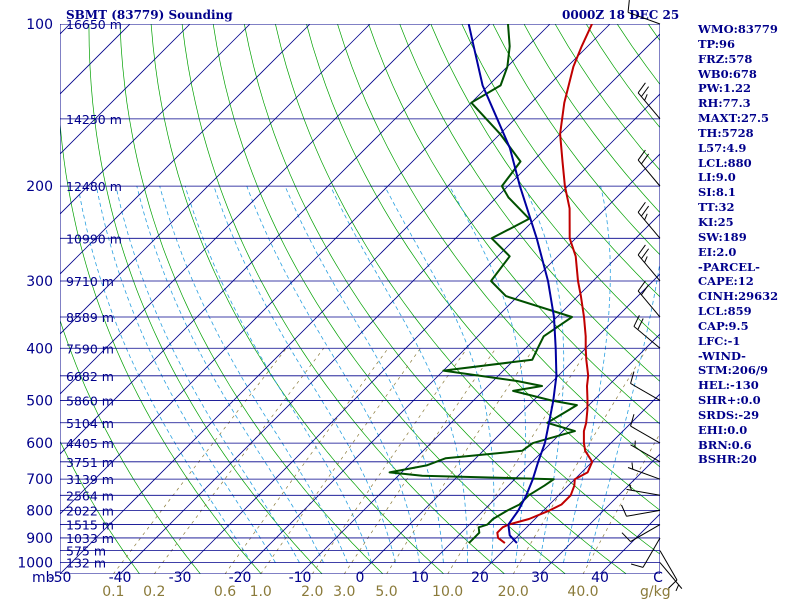 The width and height of the screenshot is (800, 600). Describe the element at coordinates (90, 348) in the screenshot. I see `height-label: 7590 m` at that location.